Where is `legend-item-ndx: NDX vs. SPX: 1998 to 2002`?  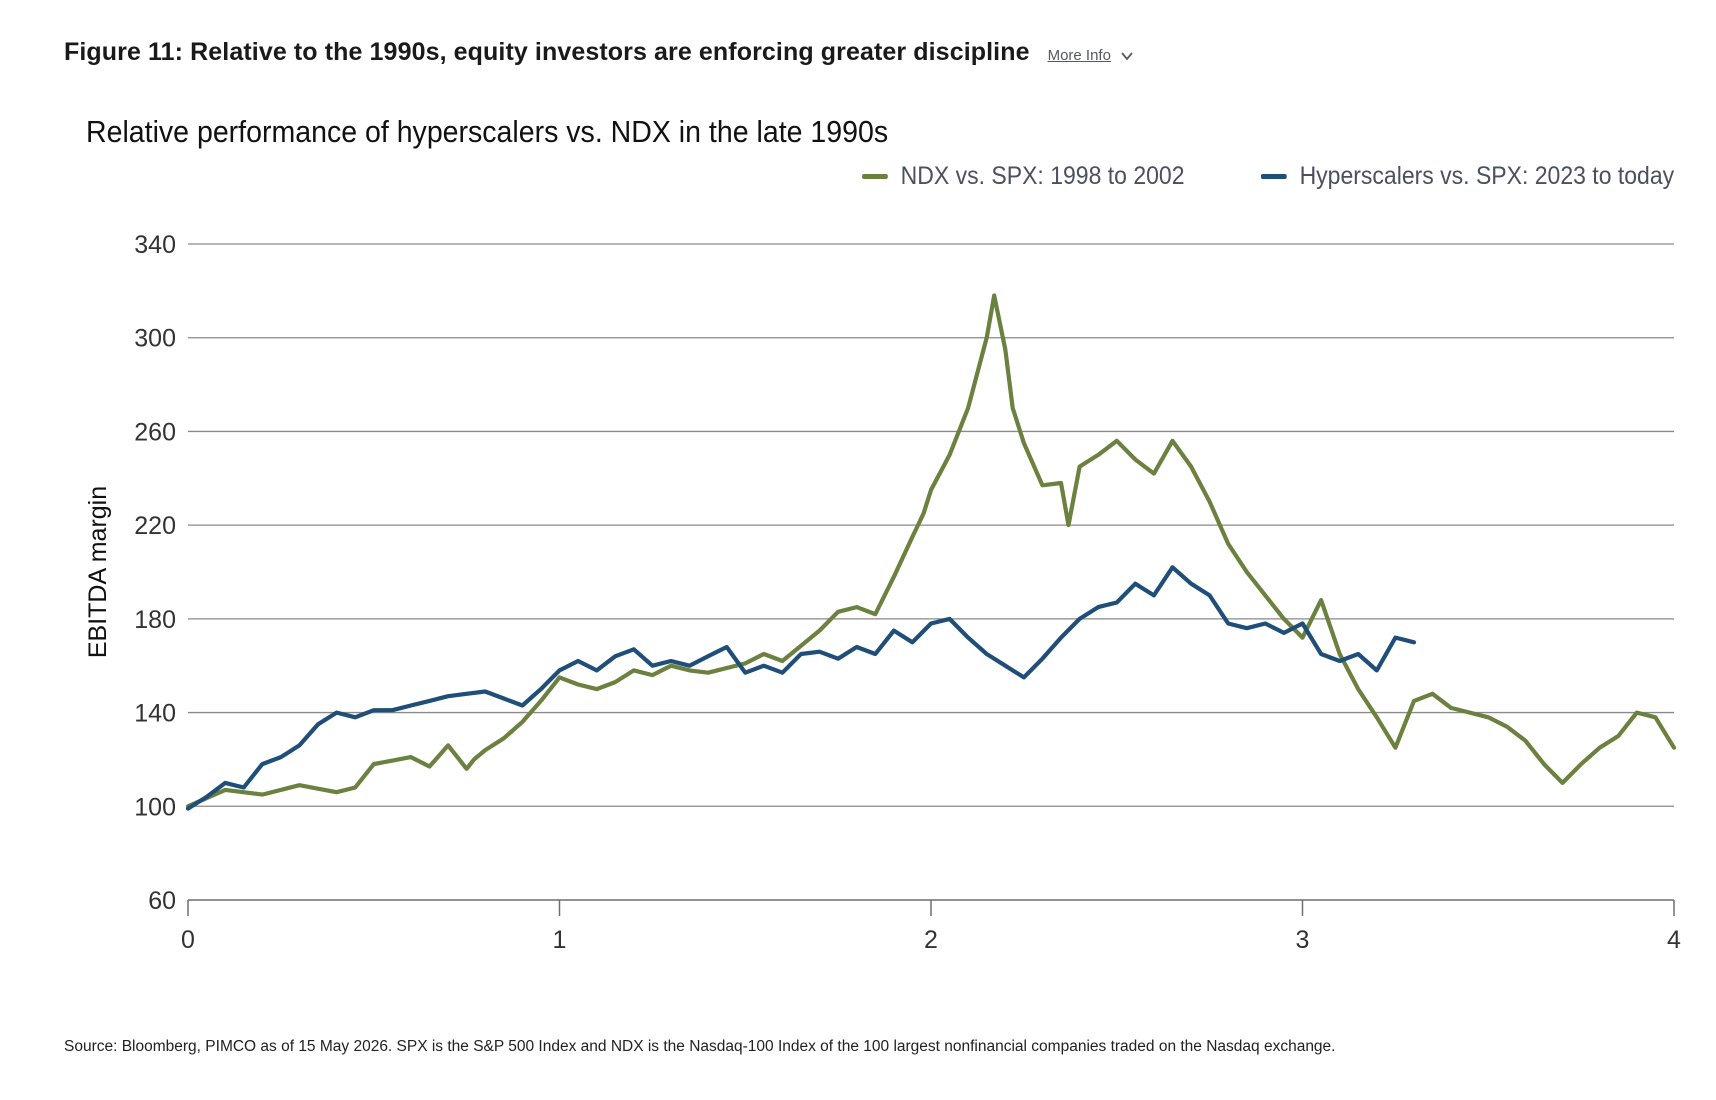 legend-item-ndx: NDX vs. SPX: 1998 to 2002 is located at coordinates (1023, 176).